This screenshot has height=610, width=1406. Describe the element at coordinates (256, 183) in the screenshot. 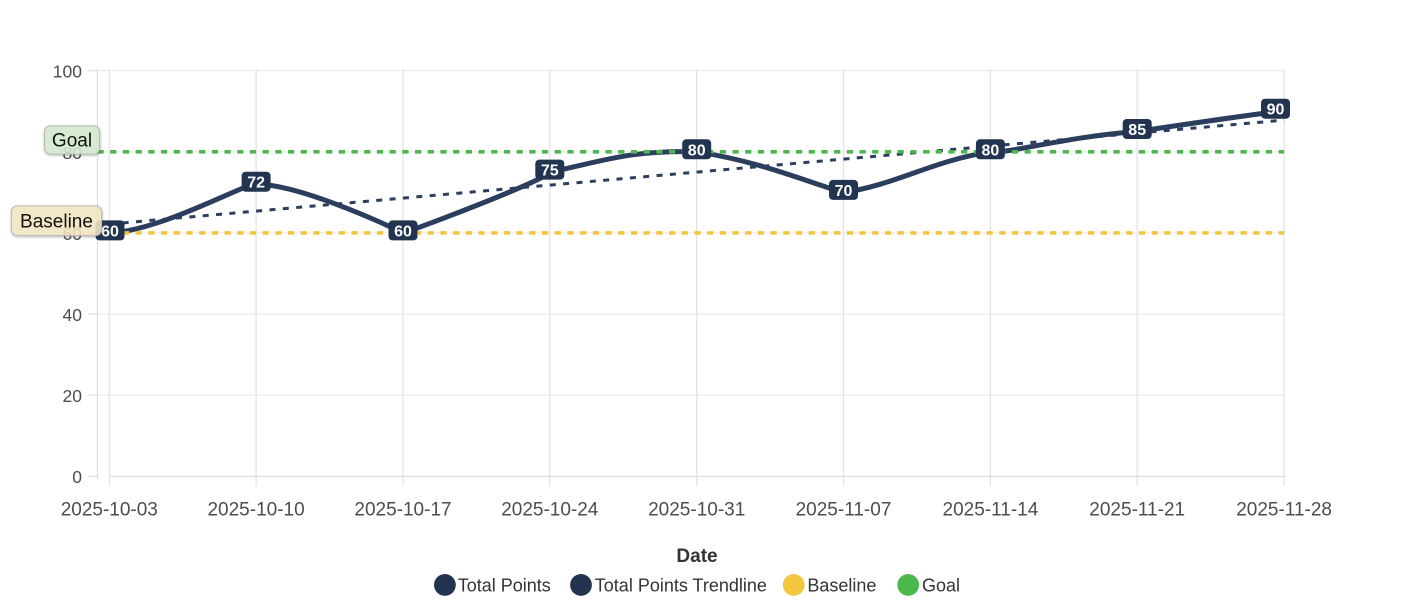

I see `svg-text: 72` at that location.